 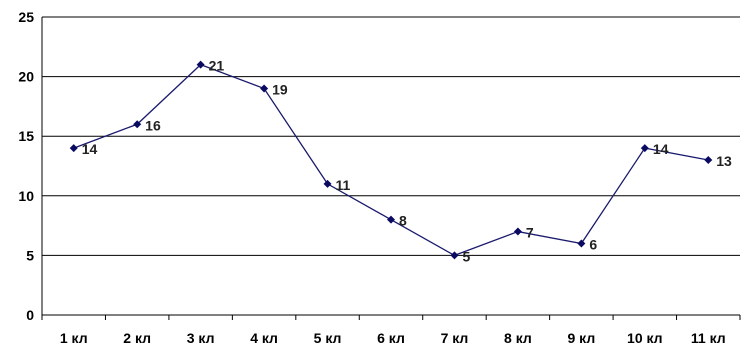 I want to click on data-label: 16, so click(x=153, y=125).